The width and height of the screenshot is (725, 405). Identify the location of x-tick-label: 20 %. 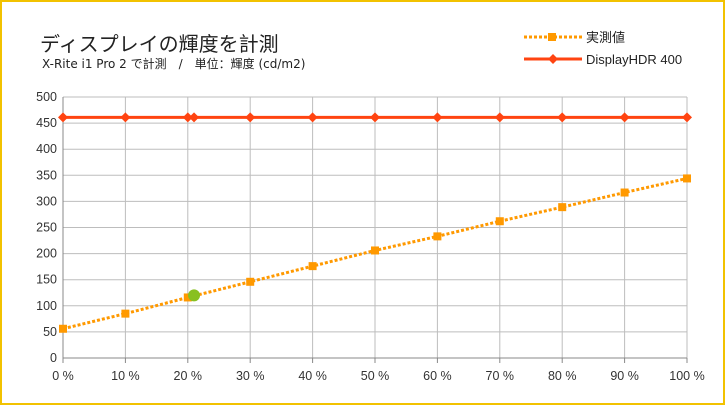
(188, 376).